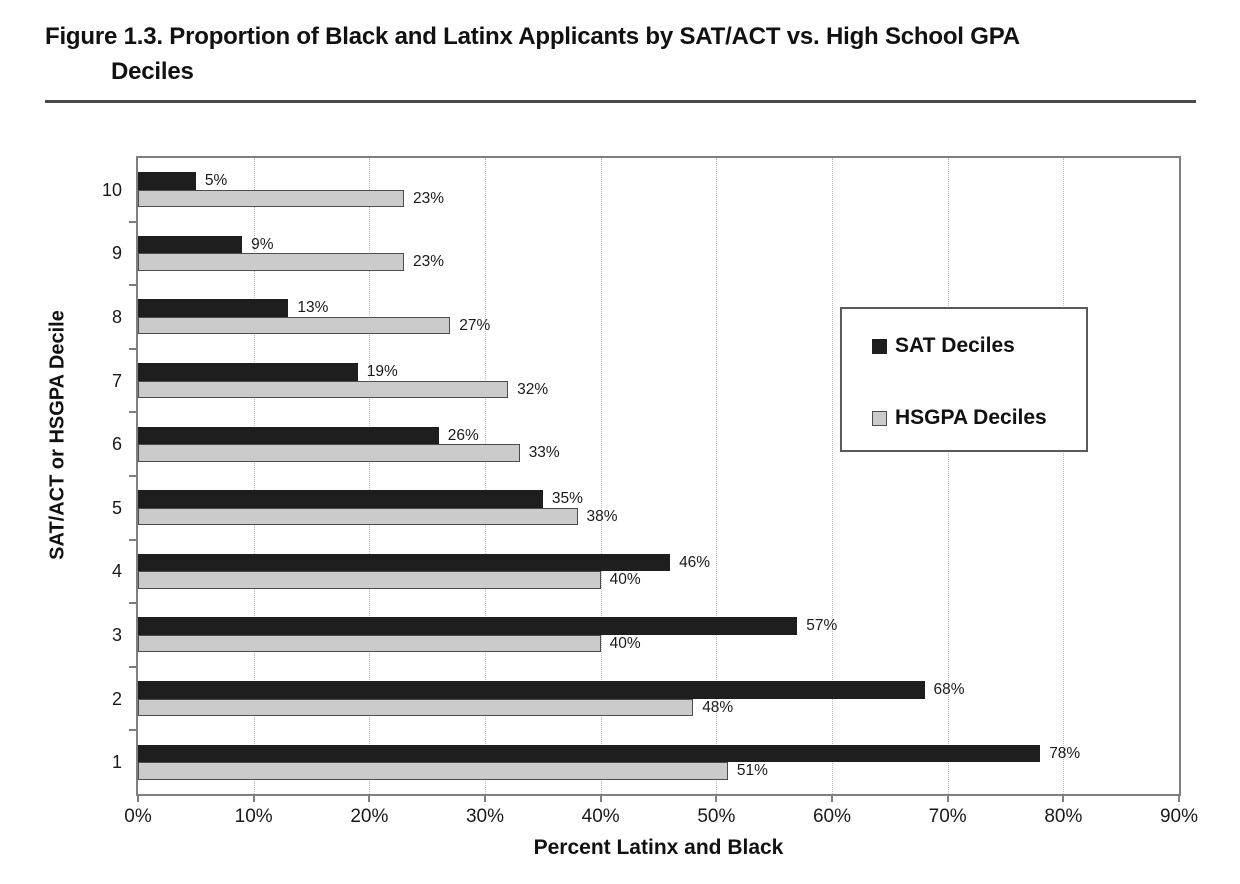 The width and height of the screenshot is (1240, 884). What do you see at coordinates (216, 181) in the screenshot?
I see `bar-value-label: 5%` at bounding box center [216, 181].